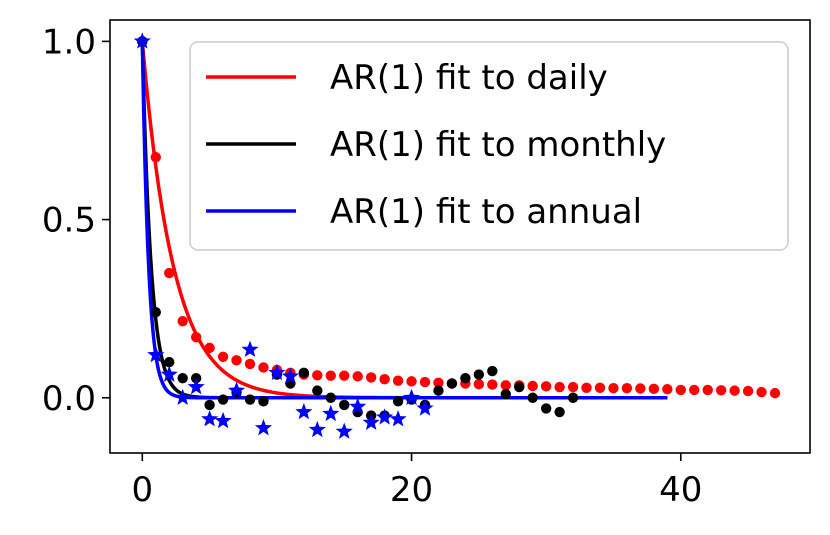  What do you see at coordinates (469, 78) in the screenshot?
I see `legend-label-daily: AR(1) fit to daily` at bounding box center [469, 78].